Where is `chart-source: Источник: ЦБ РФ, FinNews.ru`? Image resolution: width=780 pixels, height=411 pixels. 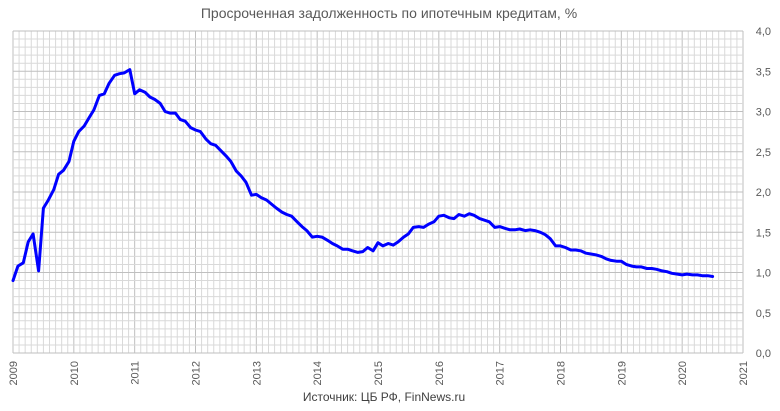 chart-source: Источник: ЦБ РФ, FinNews.ru is located at coordinates (384, 397).